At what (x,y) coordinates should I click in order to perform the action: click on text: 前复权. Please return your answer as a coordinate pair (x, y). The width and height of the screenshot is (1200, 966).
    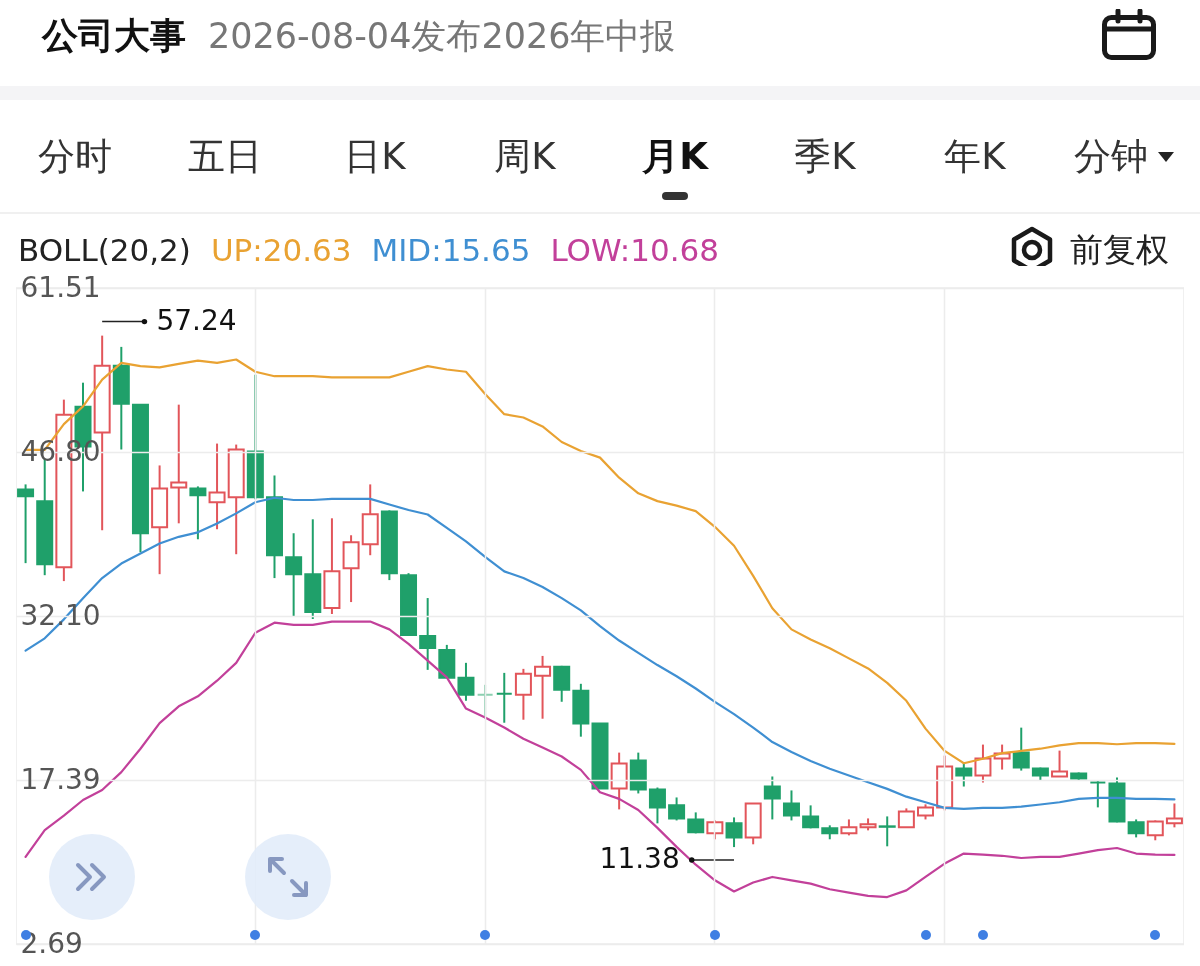
    Looking at the image, I should click on (1119, 249).